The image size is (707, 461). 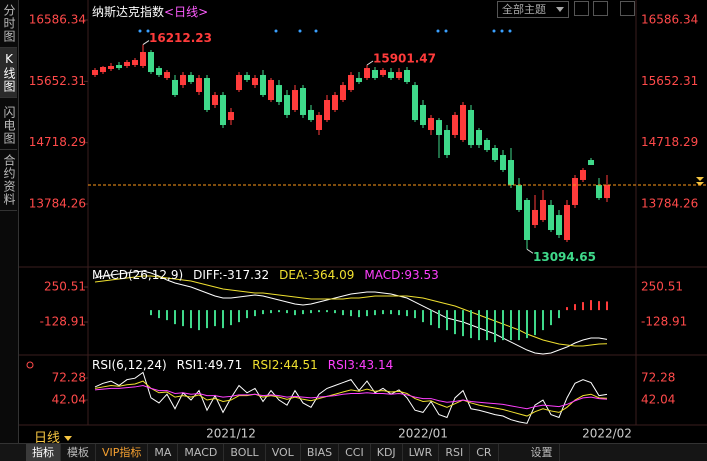 What do you see at coordinates (8, 24) in the screenshot?
I see `sidebar-tab: 分时图` at bounding box center [8, 24].